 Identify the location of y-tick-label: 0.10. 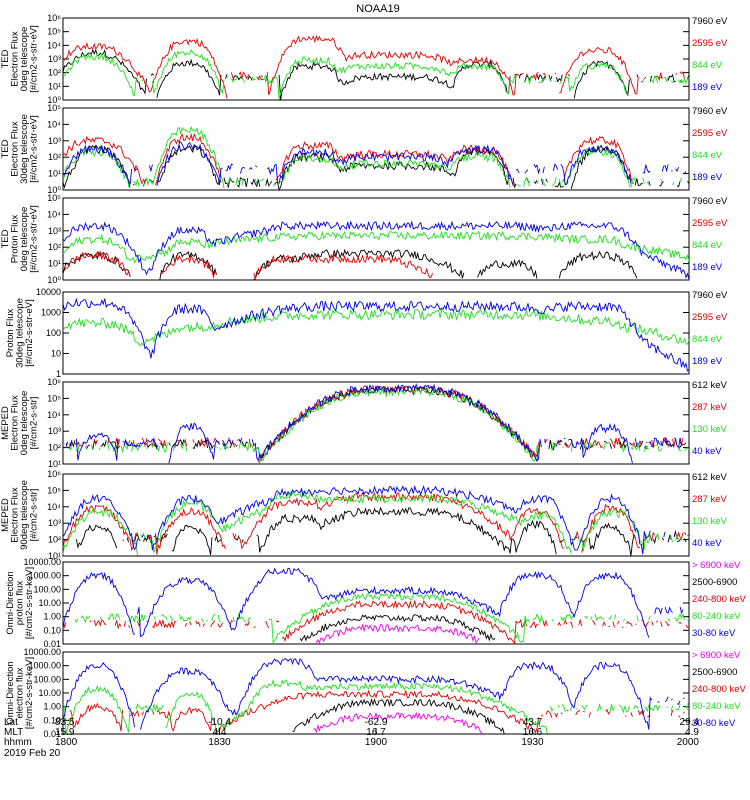
(52, 720).